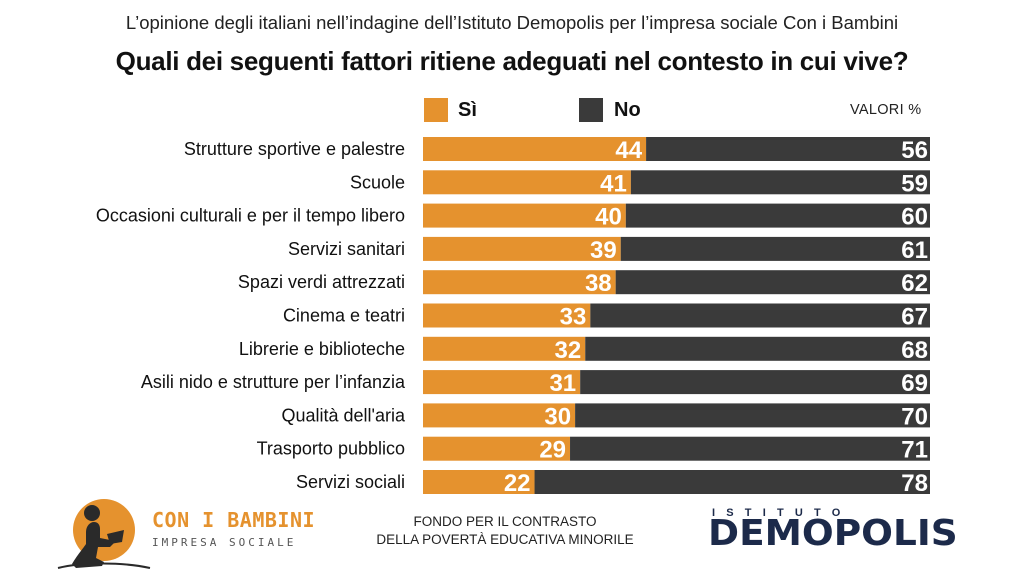 Image resolution: width=1024 pixels, height=577 pixels. I want to click on category-label: Qualità dell'aria, so click(343, 415).